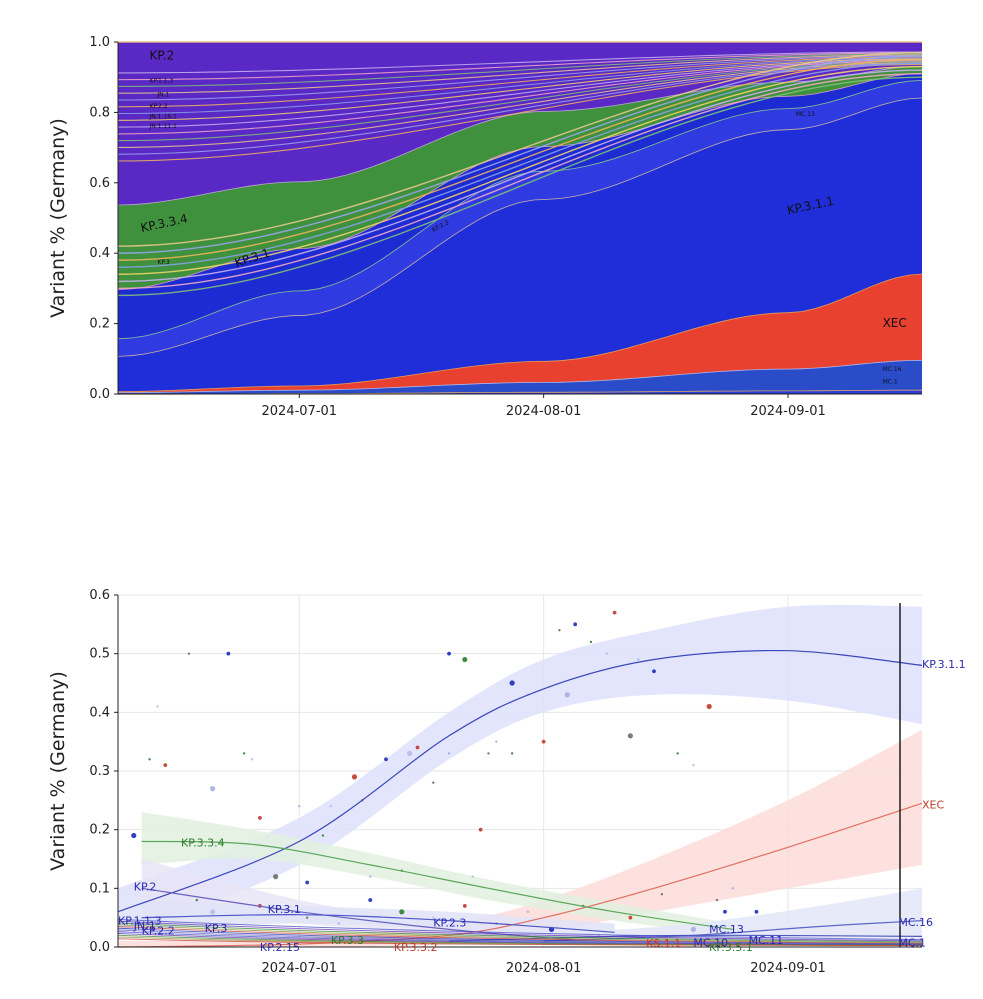  Describe the element at coordinates (159, 106) in the screenshot. I see `top-series-label: KP.2.2` at that location.